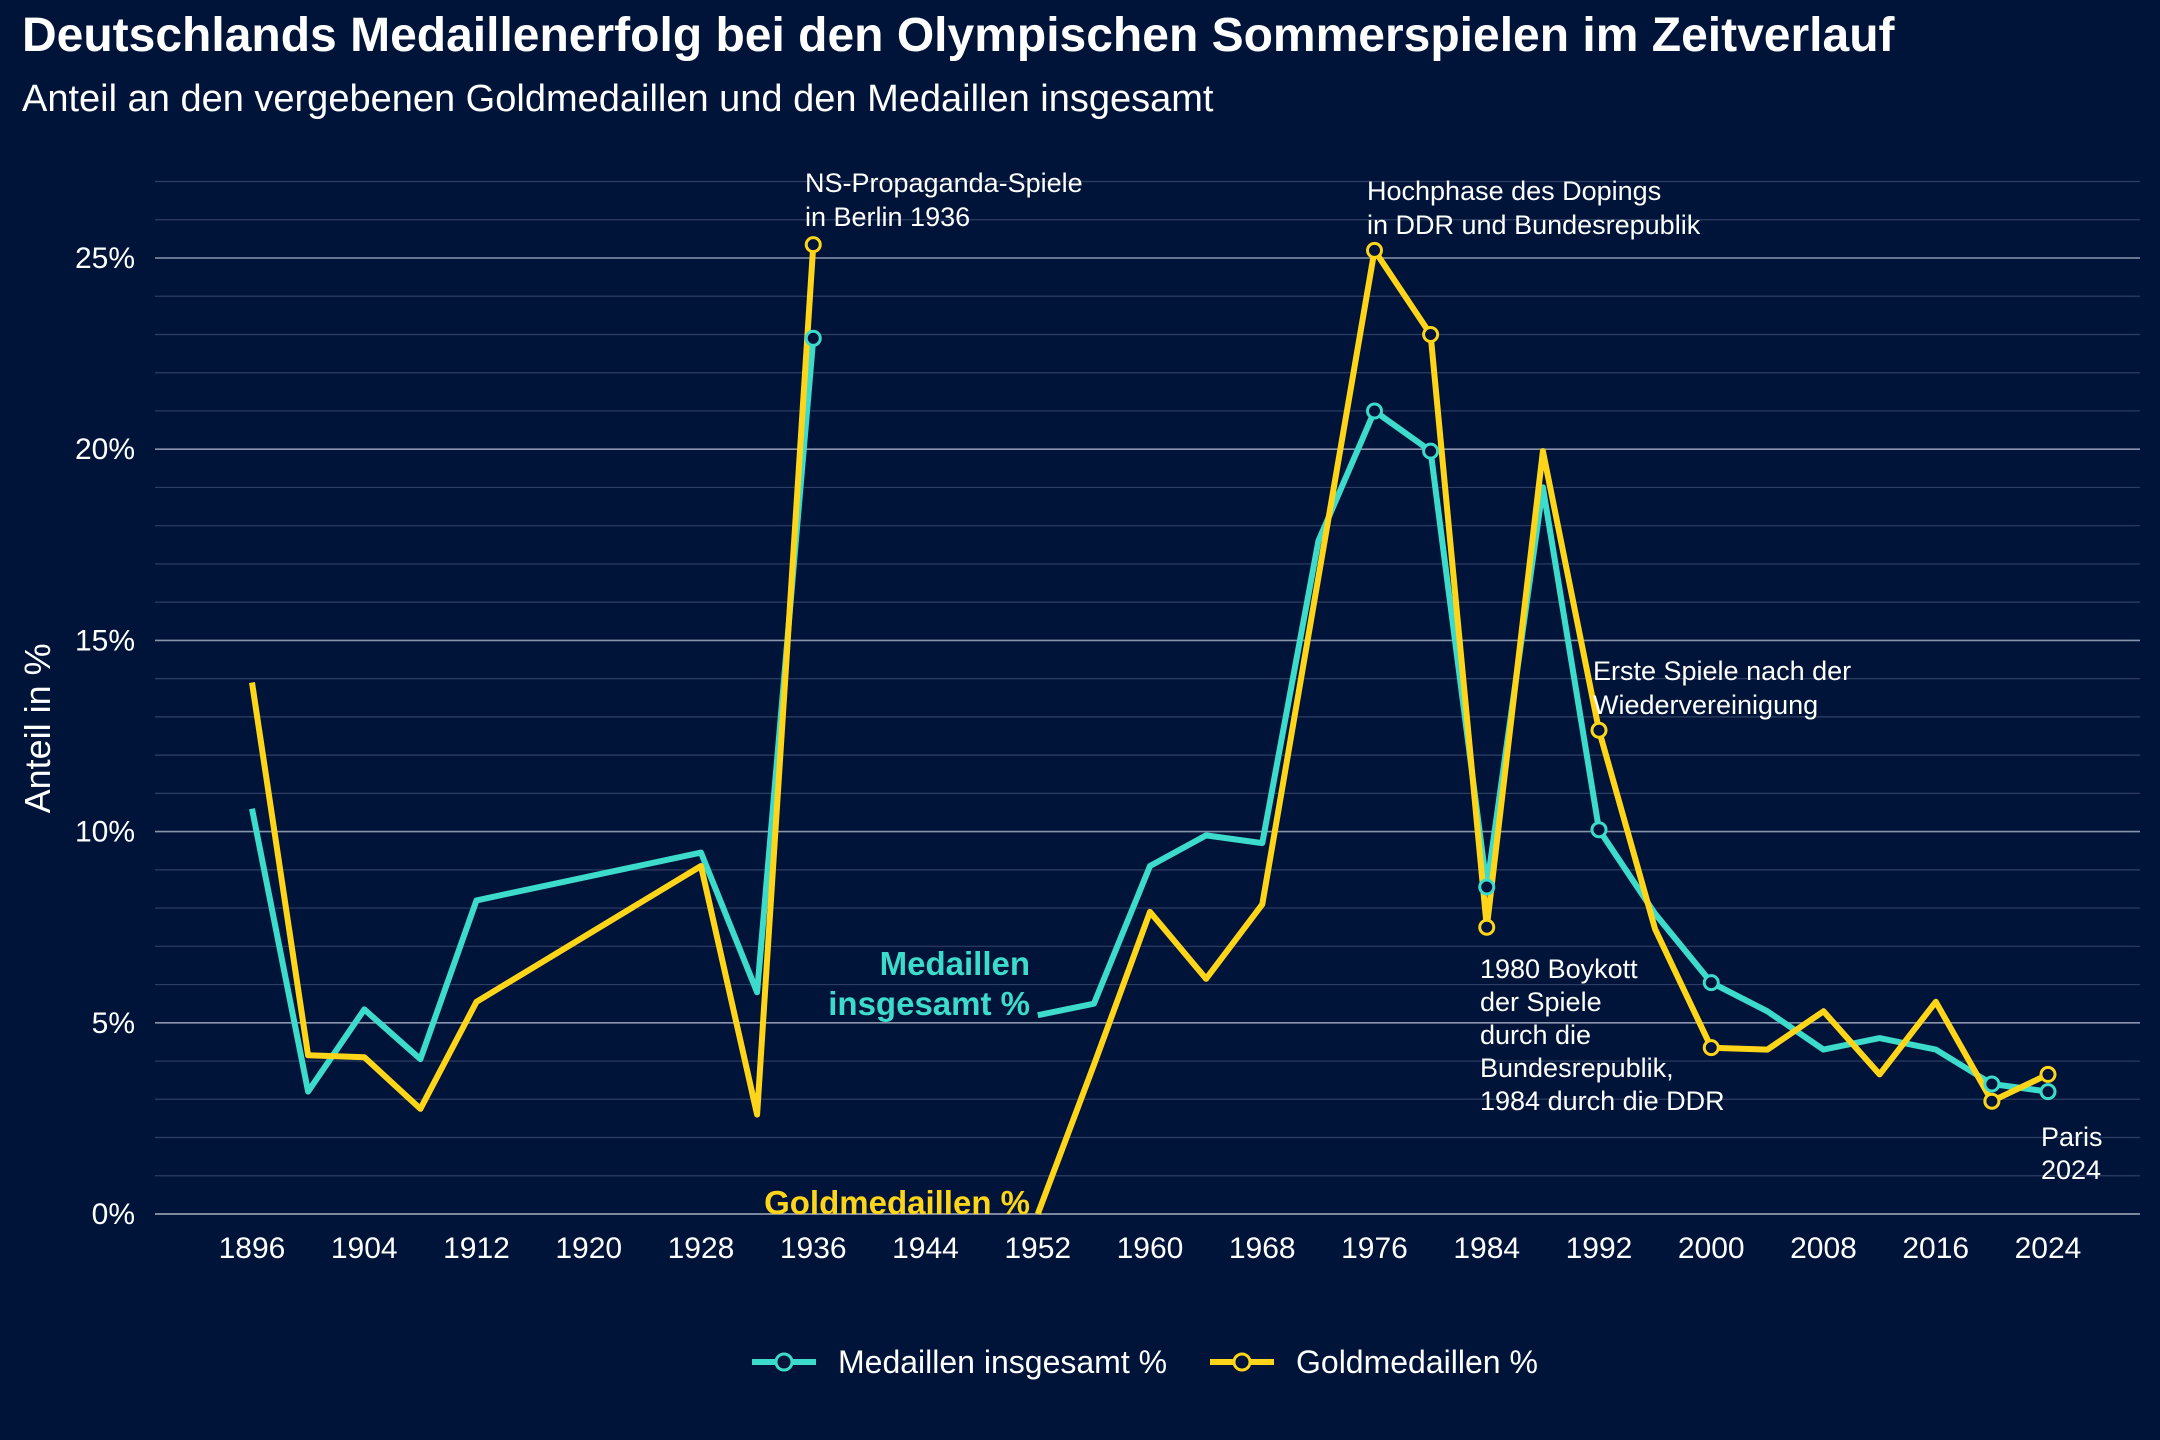  Describe the element at coordinates (1486, 1248) in the screenshot. I see `x-tick-label: 1984` at that location.